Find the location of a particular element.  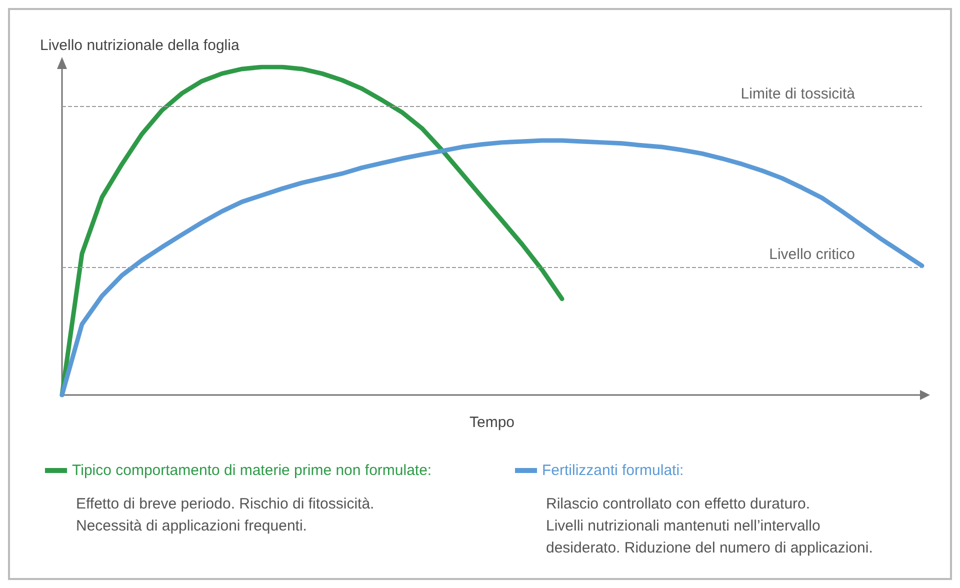

text: Effetto di breve periodo. Rischio di fitossicità. Necessità di applicazioni frequenti. is located at coordinates (225, 515).